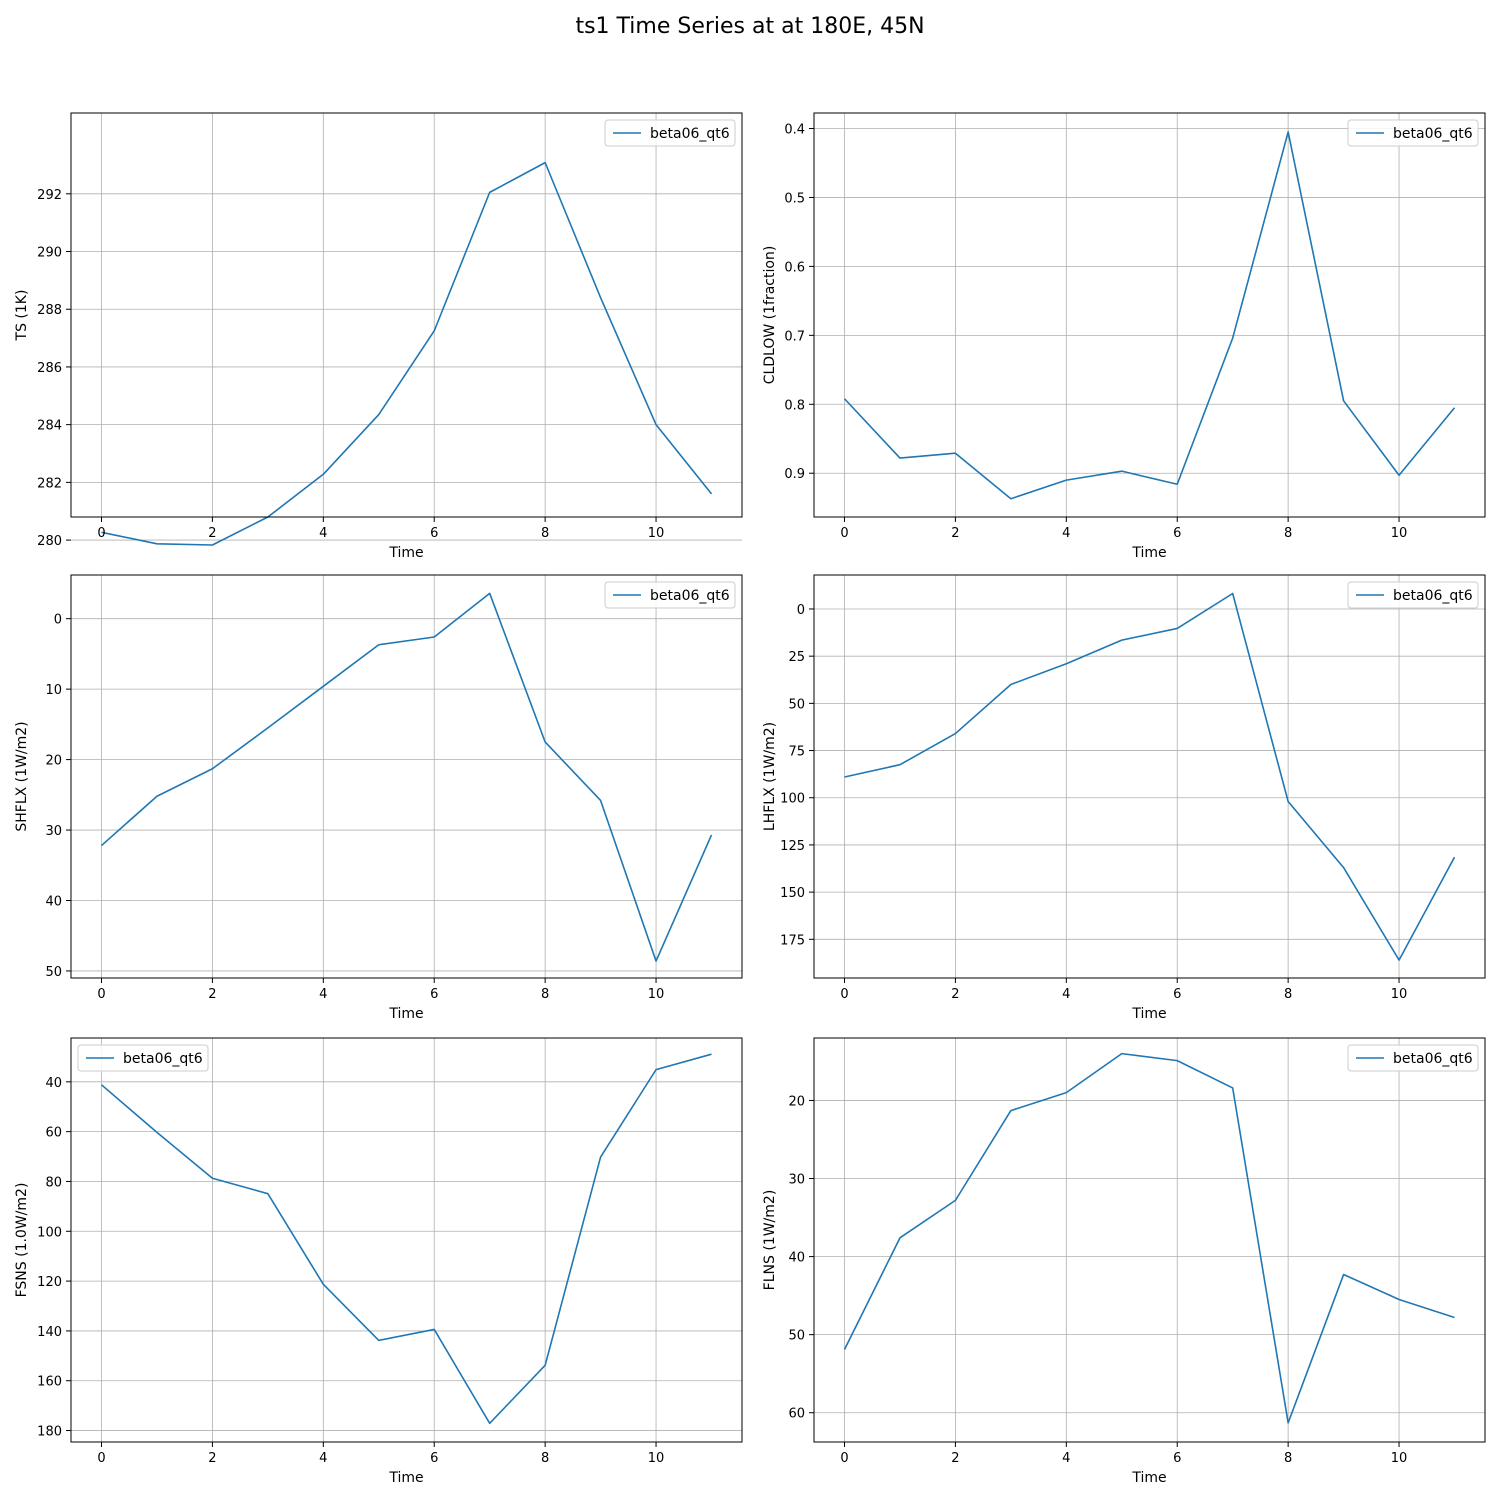 The image size is (1500, 1500). I want to click on y-tick-label: 284, so click(49, 426).